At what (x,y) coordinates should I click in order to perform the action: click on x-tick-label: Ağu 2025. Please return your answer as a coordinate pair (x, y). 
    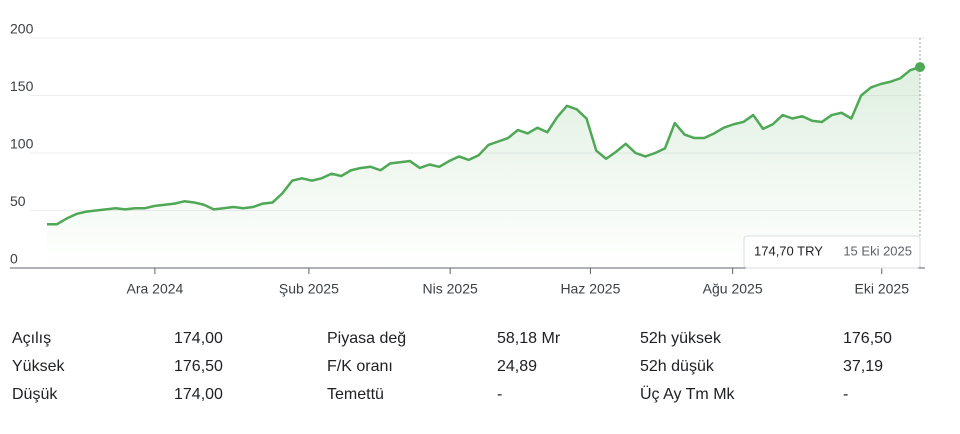
    Looking at the image, I should click on (733, 289).